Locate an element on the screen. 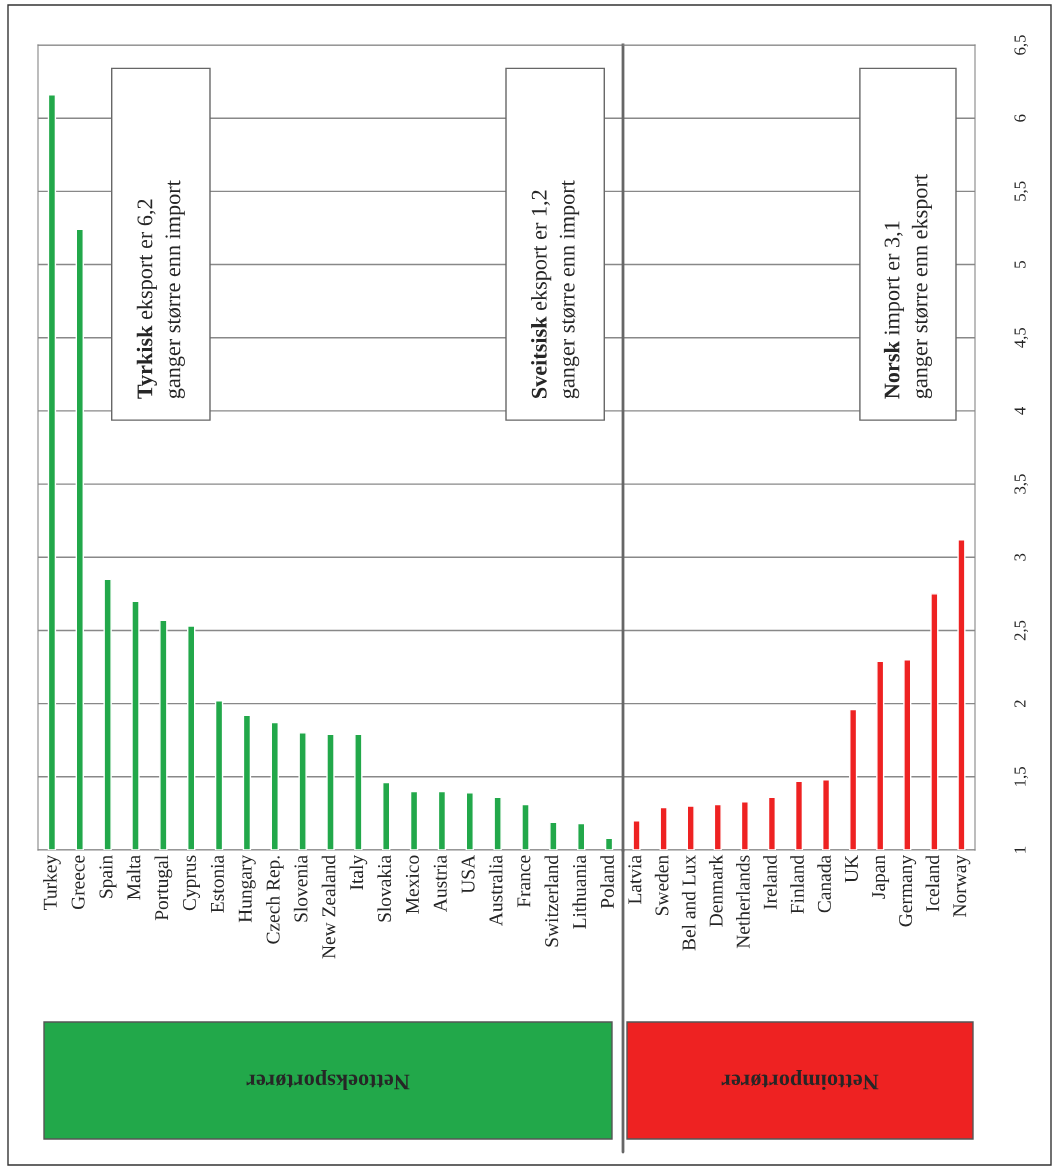 Image resolution: width=1059 pixels, height=1171 pixels. y-tick-label: 2,5 is located at coordinates (1021, 630).